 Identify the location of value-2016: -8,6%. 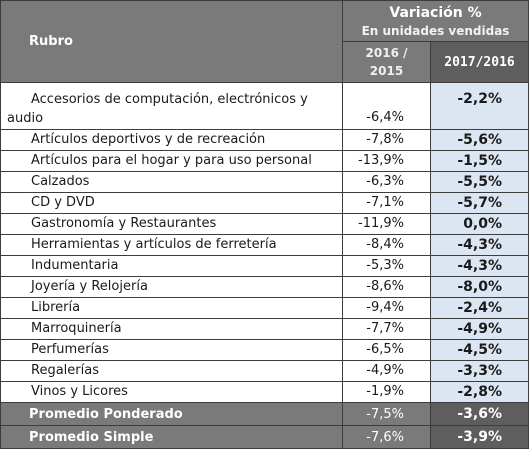
(386, 287).